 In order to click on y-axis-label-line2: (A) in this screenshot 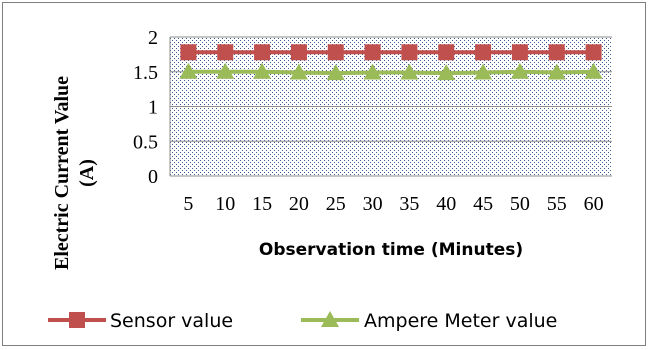, I will do `click(87, 173)`.